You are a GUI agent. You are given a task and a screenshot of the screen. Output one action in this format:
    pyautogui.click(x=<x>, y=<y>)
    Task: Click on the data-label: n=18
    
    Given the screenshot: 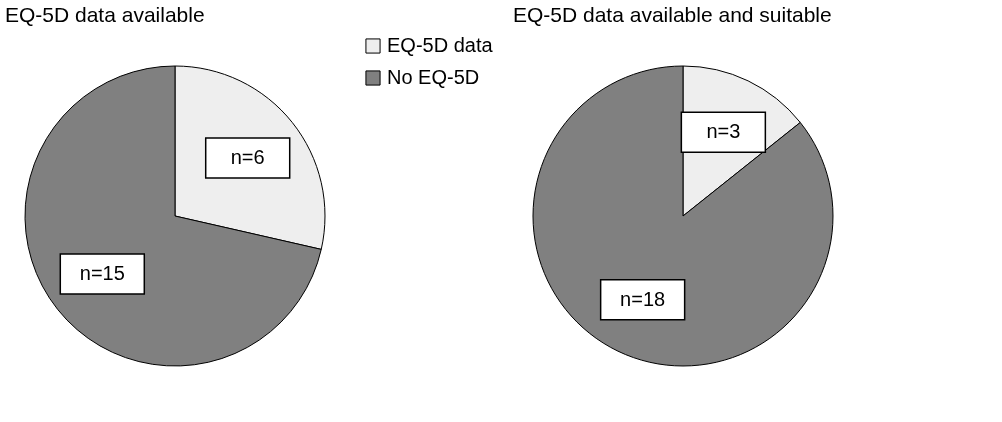 What is the action you would take?
    pyautogui.click(x=643, y=298)
    